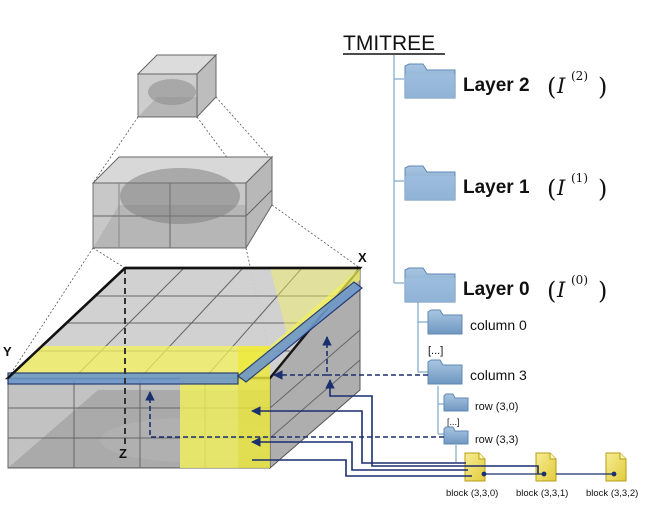  I want to click on column-3-label: column 3, so click(498, 375).